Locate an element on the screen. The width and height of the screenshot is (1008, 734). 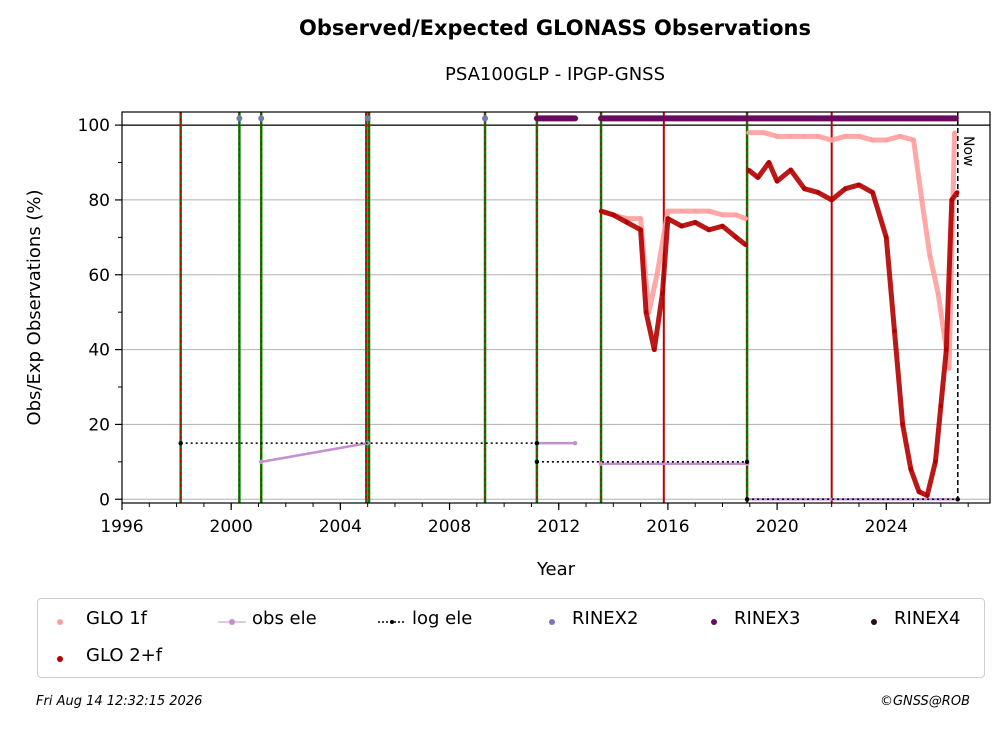
x-tick-label: 2008 is located at coordinates (449, 527).